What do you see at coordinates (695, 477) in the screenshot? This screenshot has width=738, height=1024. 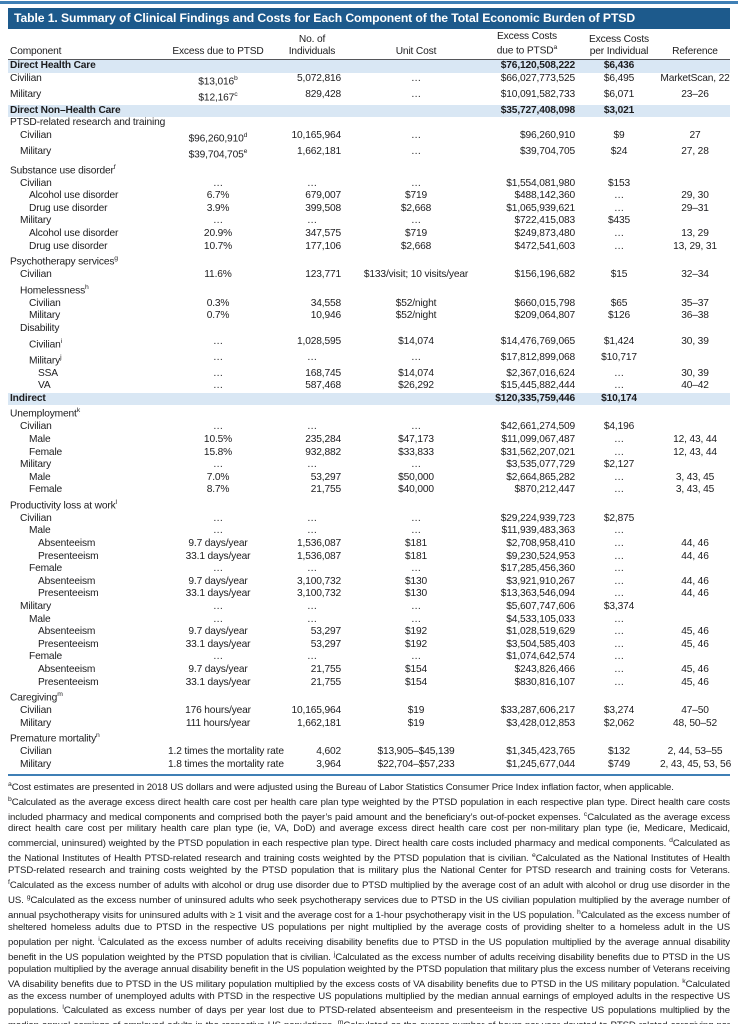 I see `reference-cell: 3, 43, 45` at bounding box center [695, 477].